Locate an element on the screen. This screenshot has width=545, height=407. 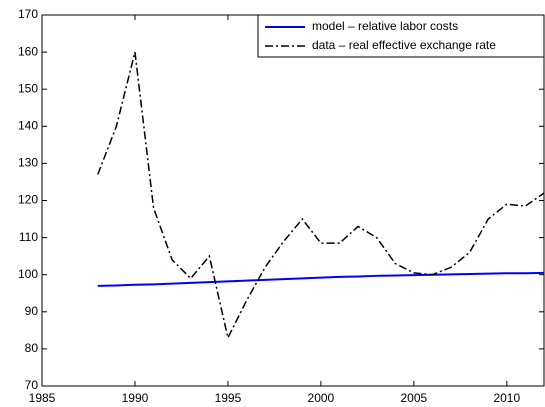
y-tick-label: 150 is located at coordinates (28, 88).